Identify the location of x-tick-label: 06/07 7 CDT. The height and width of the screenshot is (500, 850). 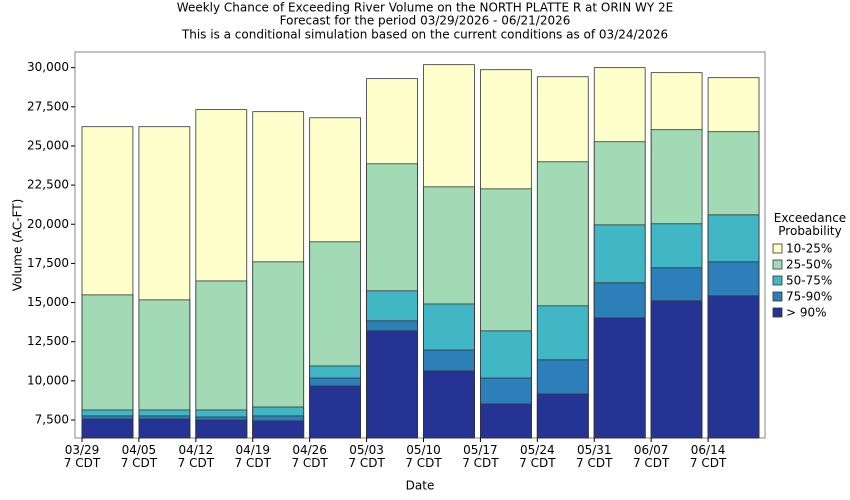
(651, 456).